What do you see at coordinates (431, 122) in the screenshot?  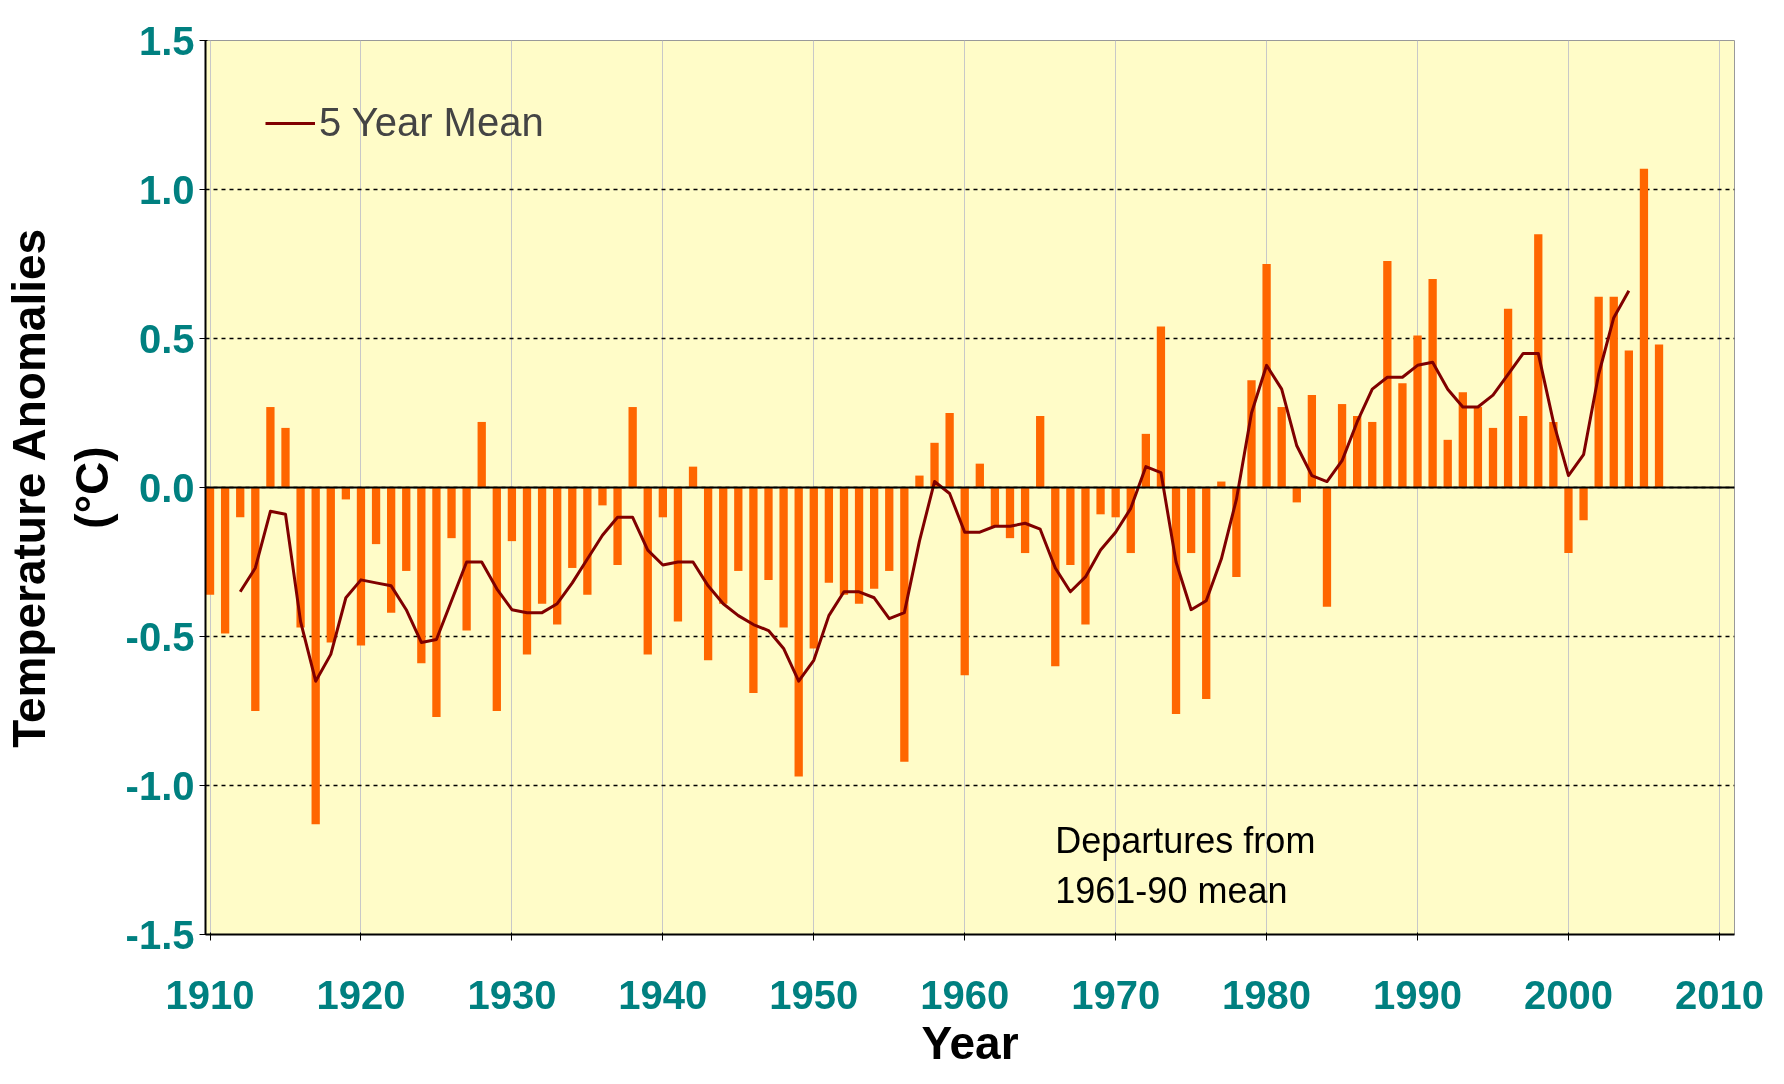 I see `legend-label: 5 Year Mean` at bounding box center [431, 122].